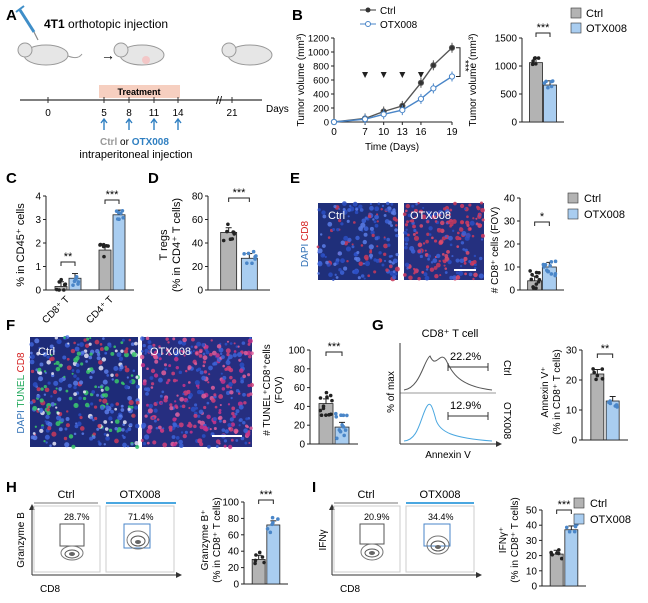 The height and width of the screenshot is (603, 648). What do you see at coordinates (141, 113) in the screenshot?
I see `timeline-ticks: 0 5 8 11 14 21` at bounding box center [141, 113].